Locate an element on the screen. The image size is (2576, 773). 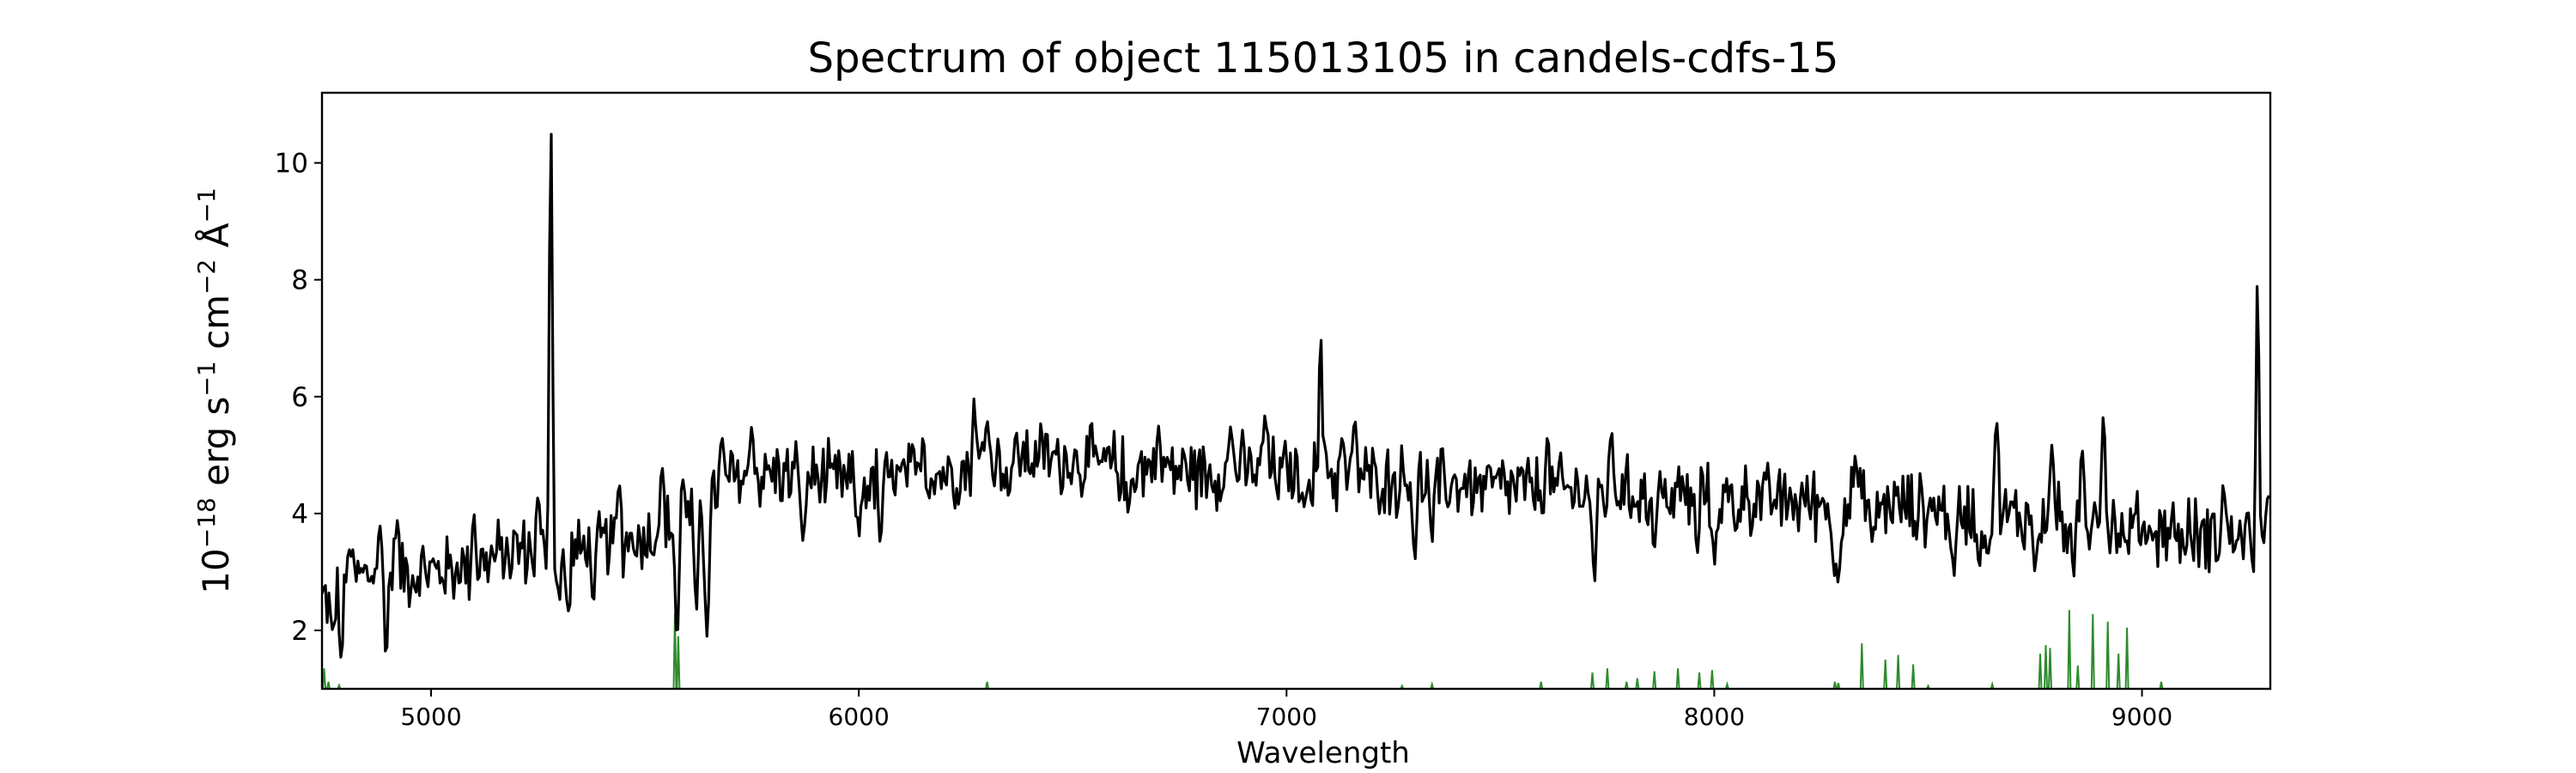
x-tick-label: 8000 is located at coordinates (1715, 717).